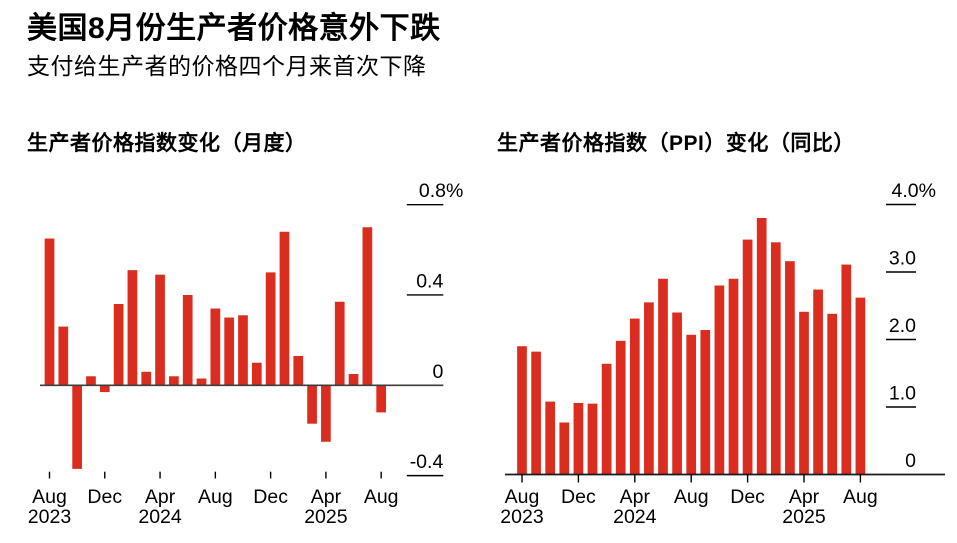 The height and width of the screenshot is (543, 957). I want to click on monthly-chart-title: 生产者价格指数变化（月度）, so click(167, 143).